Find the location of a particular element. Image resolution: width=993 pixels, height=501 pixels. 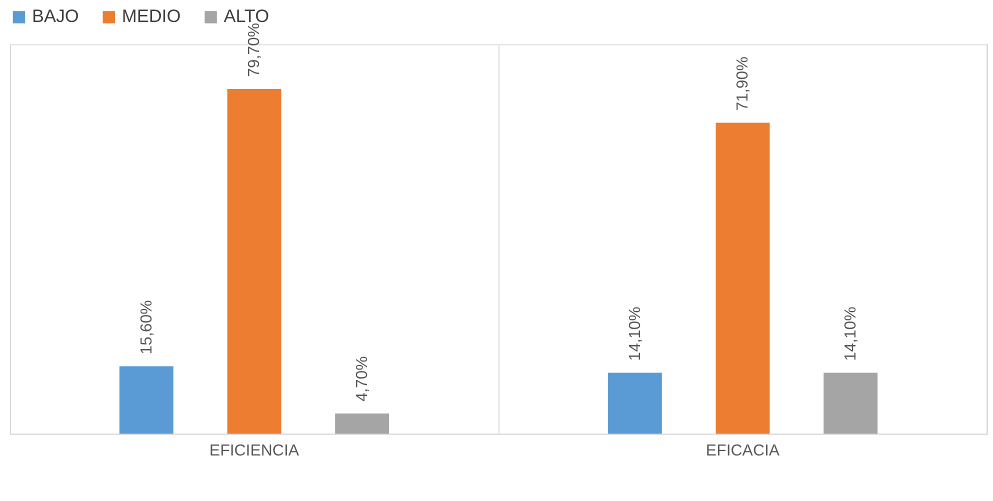

legend-label: BAJO is located at coordinates (55, 16).